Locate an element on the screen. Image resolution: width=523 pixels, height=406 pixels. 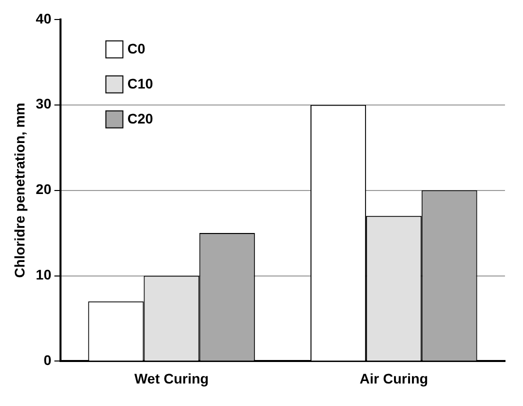
y-tick-label: 20 is located at coordinates (44, 189).